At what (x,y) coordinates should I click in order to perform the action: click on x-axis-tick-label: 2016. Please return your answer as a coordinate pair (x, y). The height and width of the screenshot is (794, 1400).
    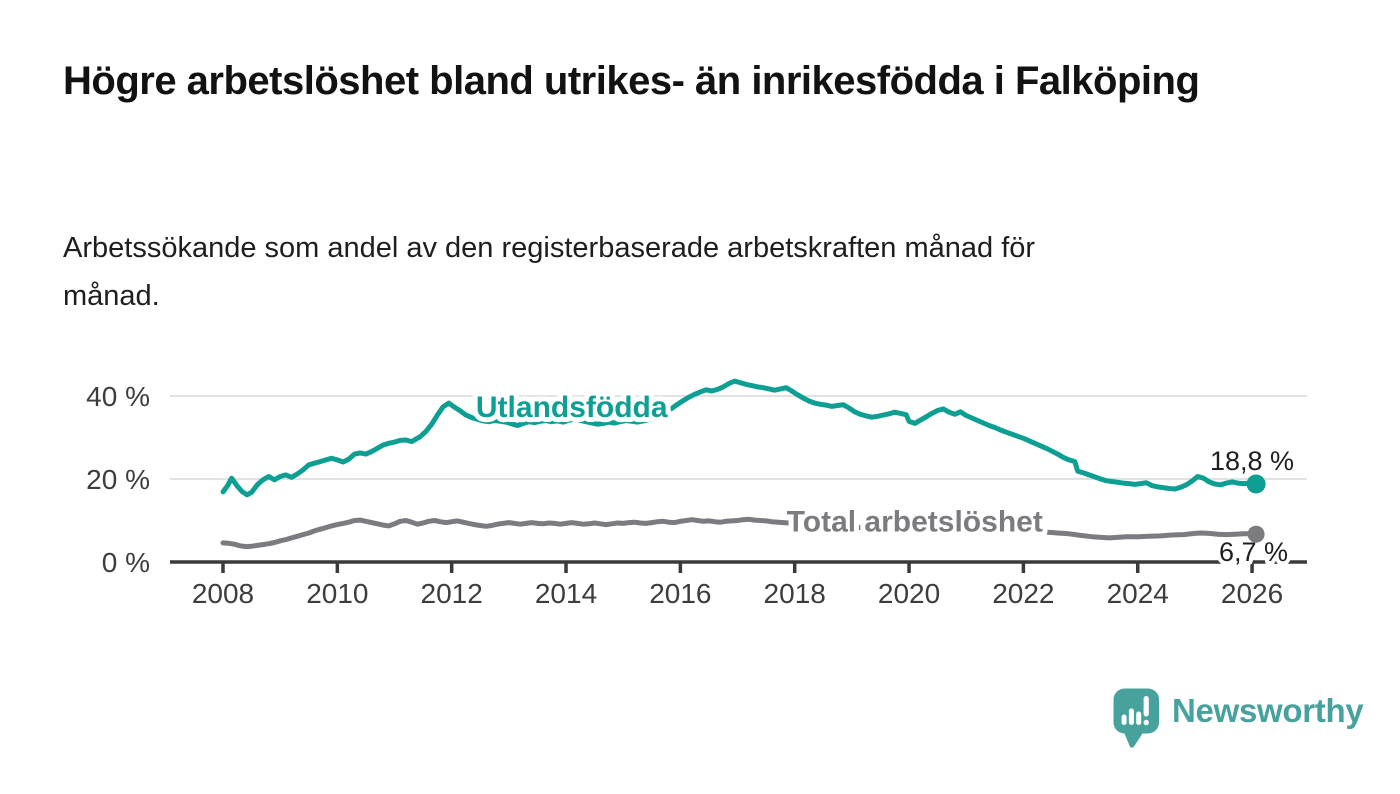
    Looking at the image, I should click on (680, 593).